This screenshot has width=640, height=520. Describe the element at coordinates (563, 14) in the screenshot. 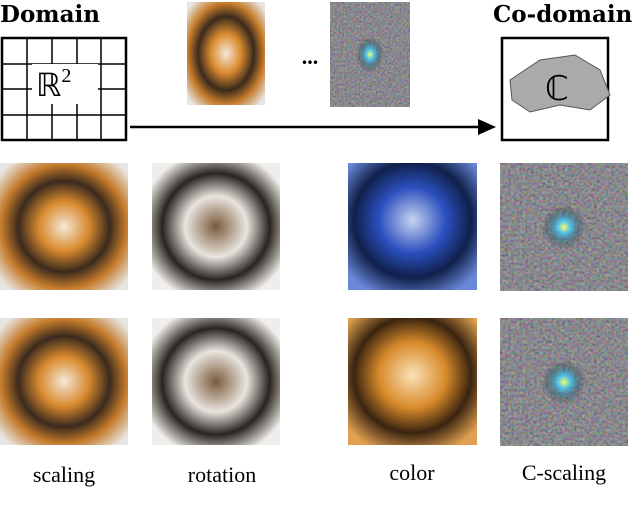

I see `codomain-label: Co-domain` at that location.